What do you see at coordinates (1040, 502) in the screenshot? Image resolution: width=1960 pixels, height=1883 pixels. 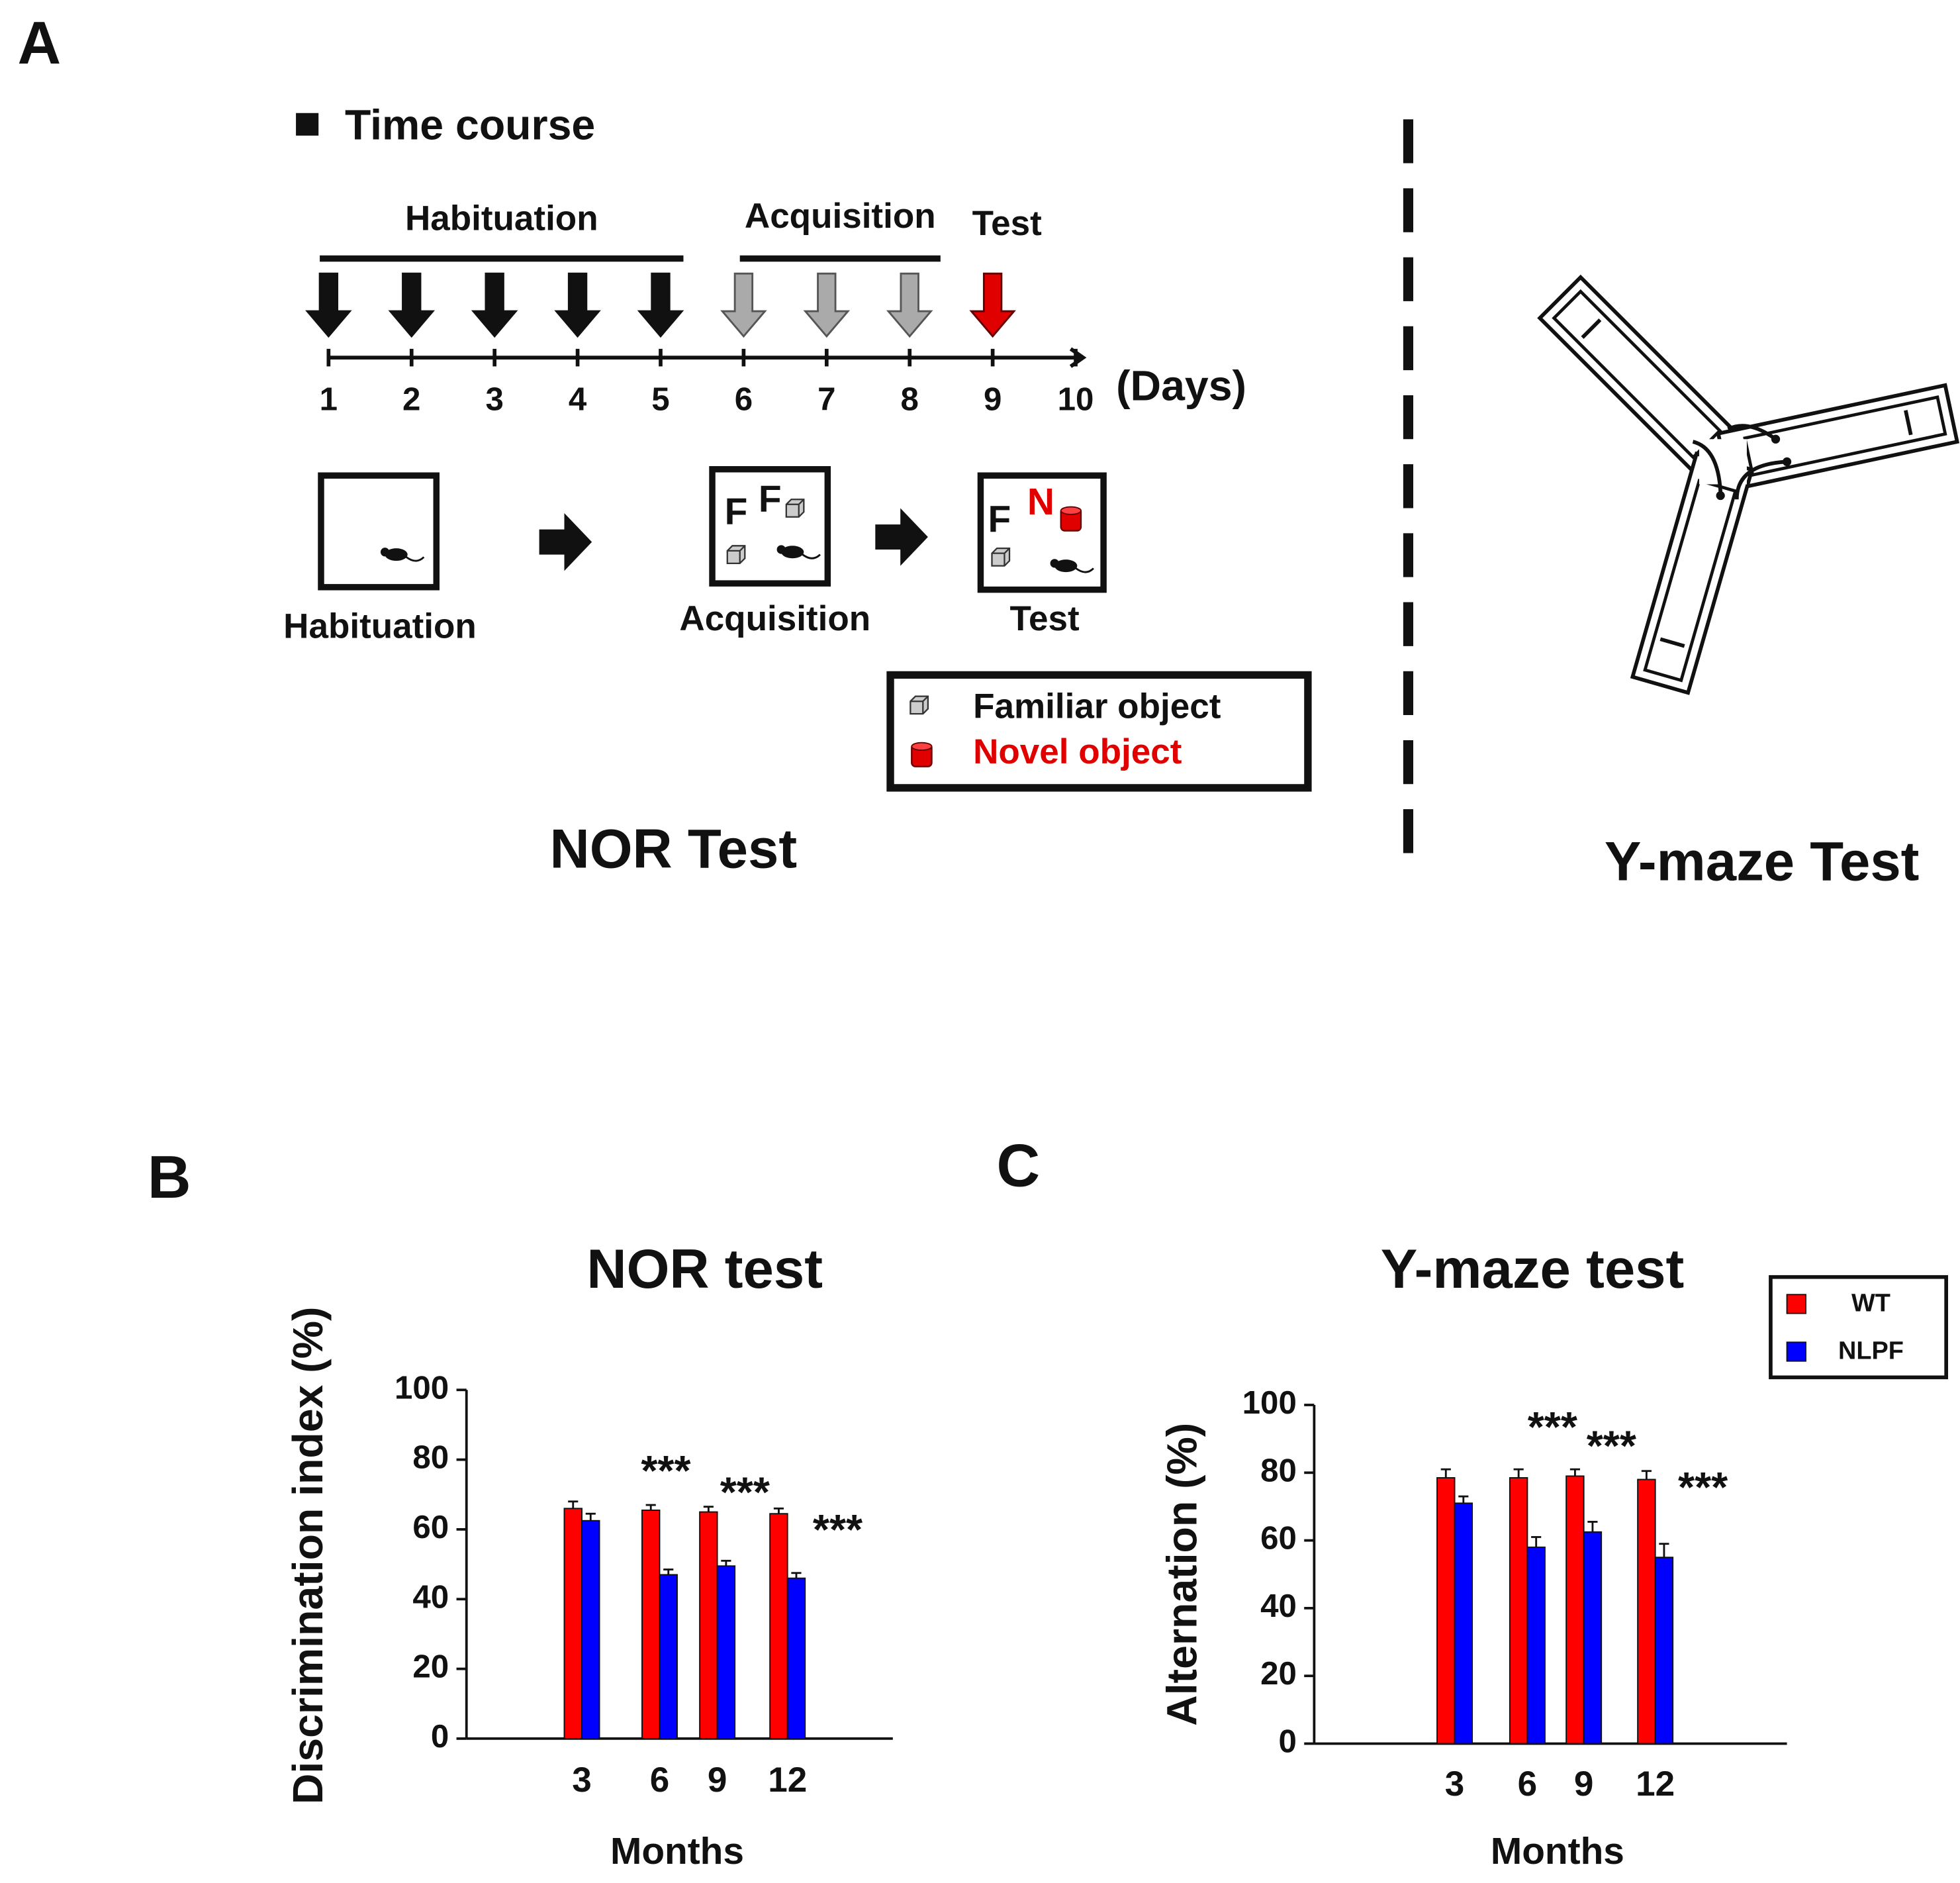 I see `object-mark: N` at bounding box center [1040, 502].